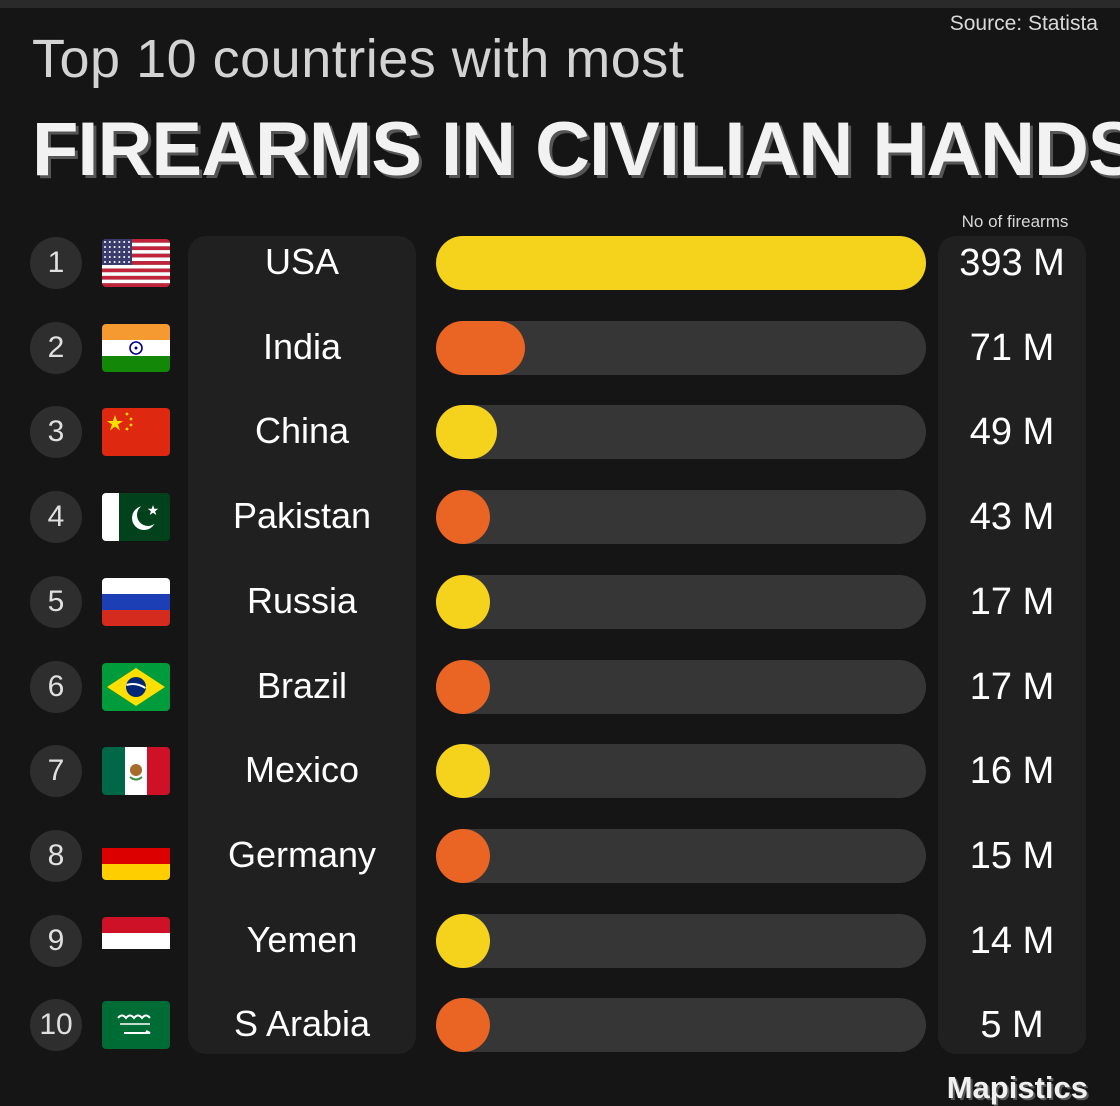 The image size is (1120, 1106). I want to click on saudi-arabia-flag-icon, so click(136, 1025).